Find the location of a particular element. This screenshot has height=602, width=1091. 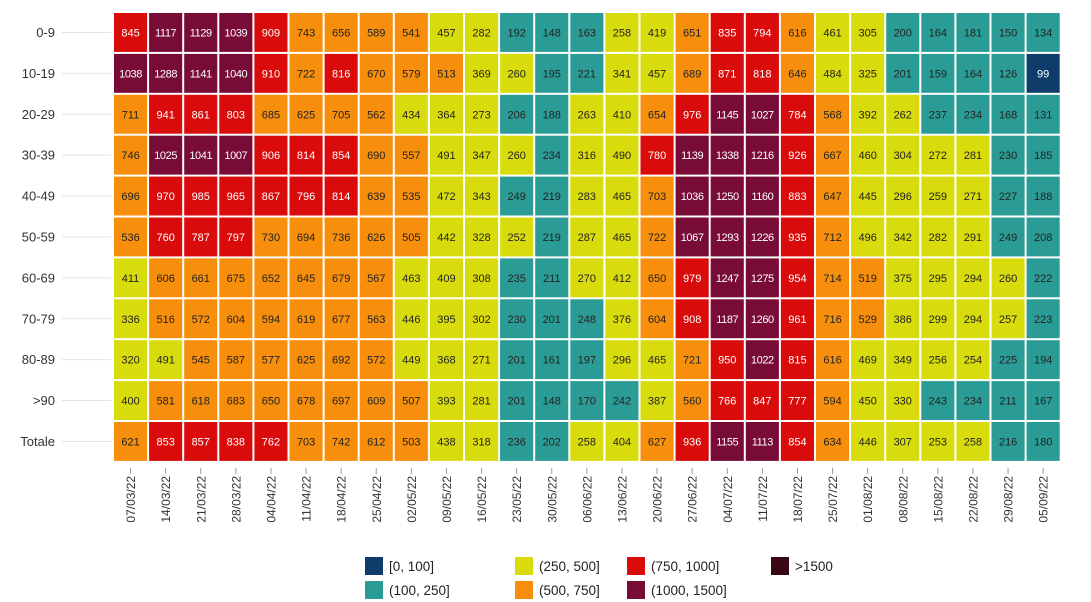

cell-value-label: 941 is located at coordinates (165, 115).